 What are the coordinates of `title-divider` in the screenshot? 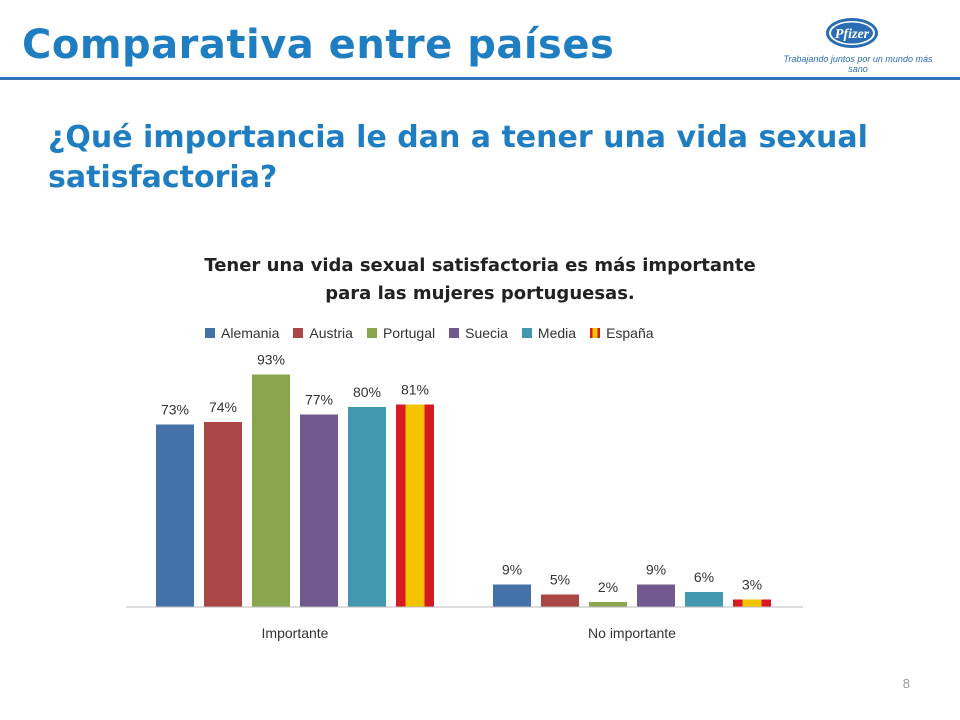 It's located at (480, 78).